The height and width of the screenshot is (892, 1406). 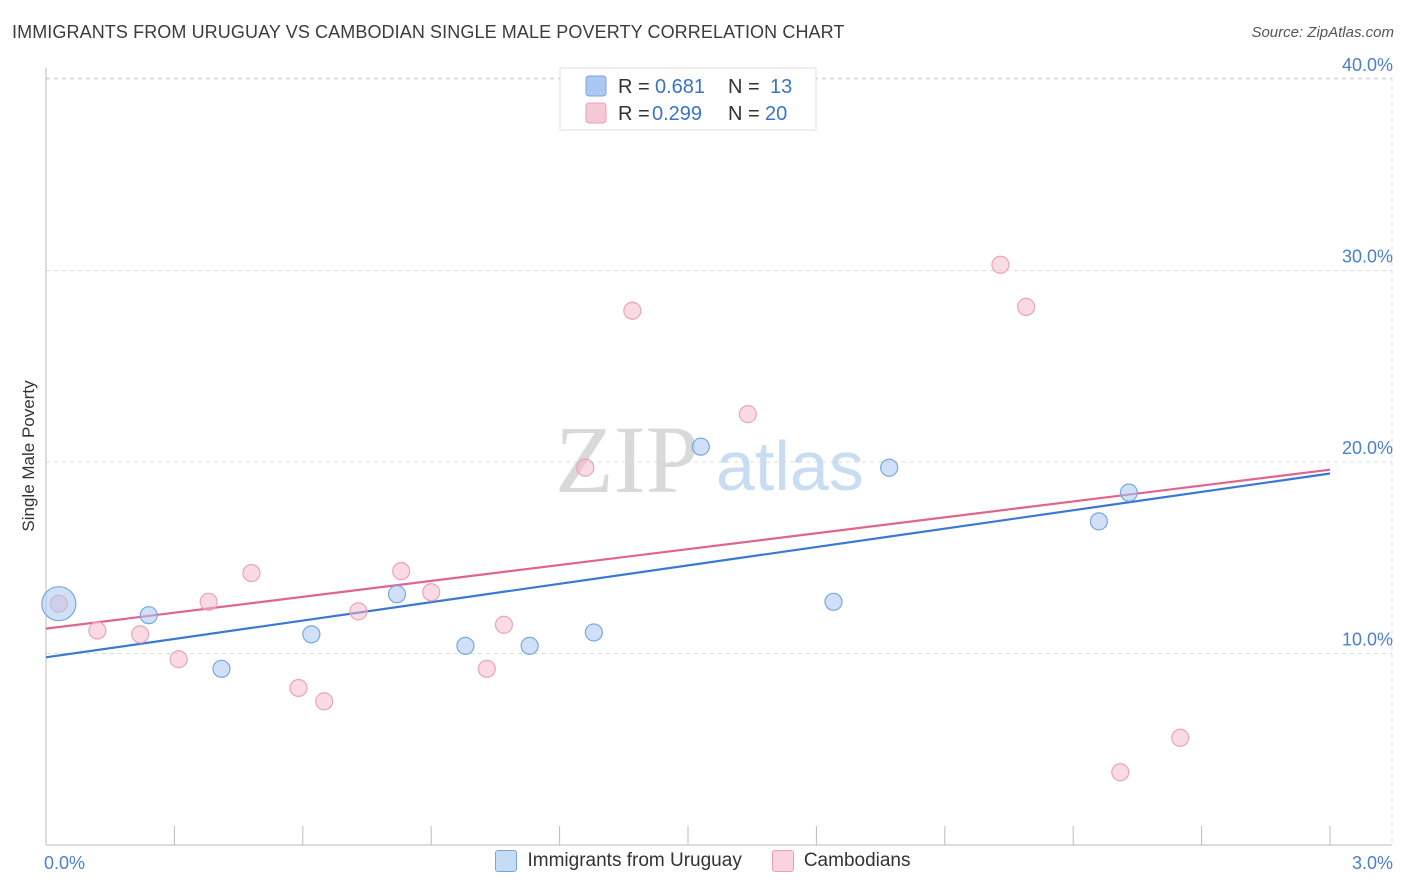 I want to click on legend-r-value-1: 0.681, so click(x=680, y=87).